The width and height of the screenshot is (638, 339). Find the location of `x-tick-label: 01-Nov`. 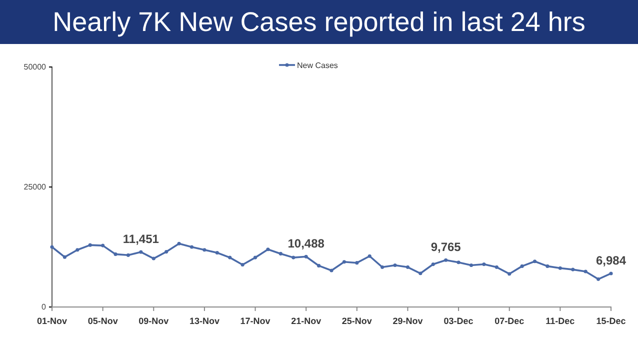

x-tick-label: 01-Nov is located at coordinates (52, 321).